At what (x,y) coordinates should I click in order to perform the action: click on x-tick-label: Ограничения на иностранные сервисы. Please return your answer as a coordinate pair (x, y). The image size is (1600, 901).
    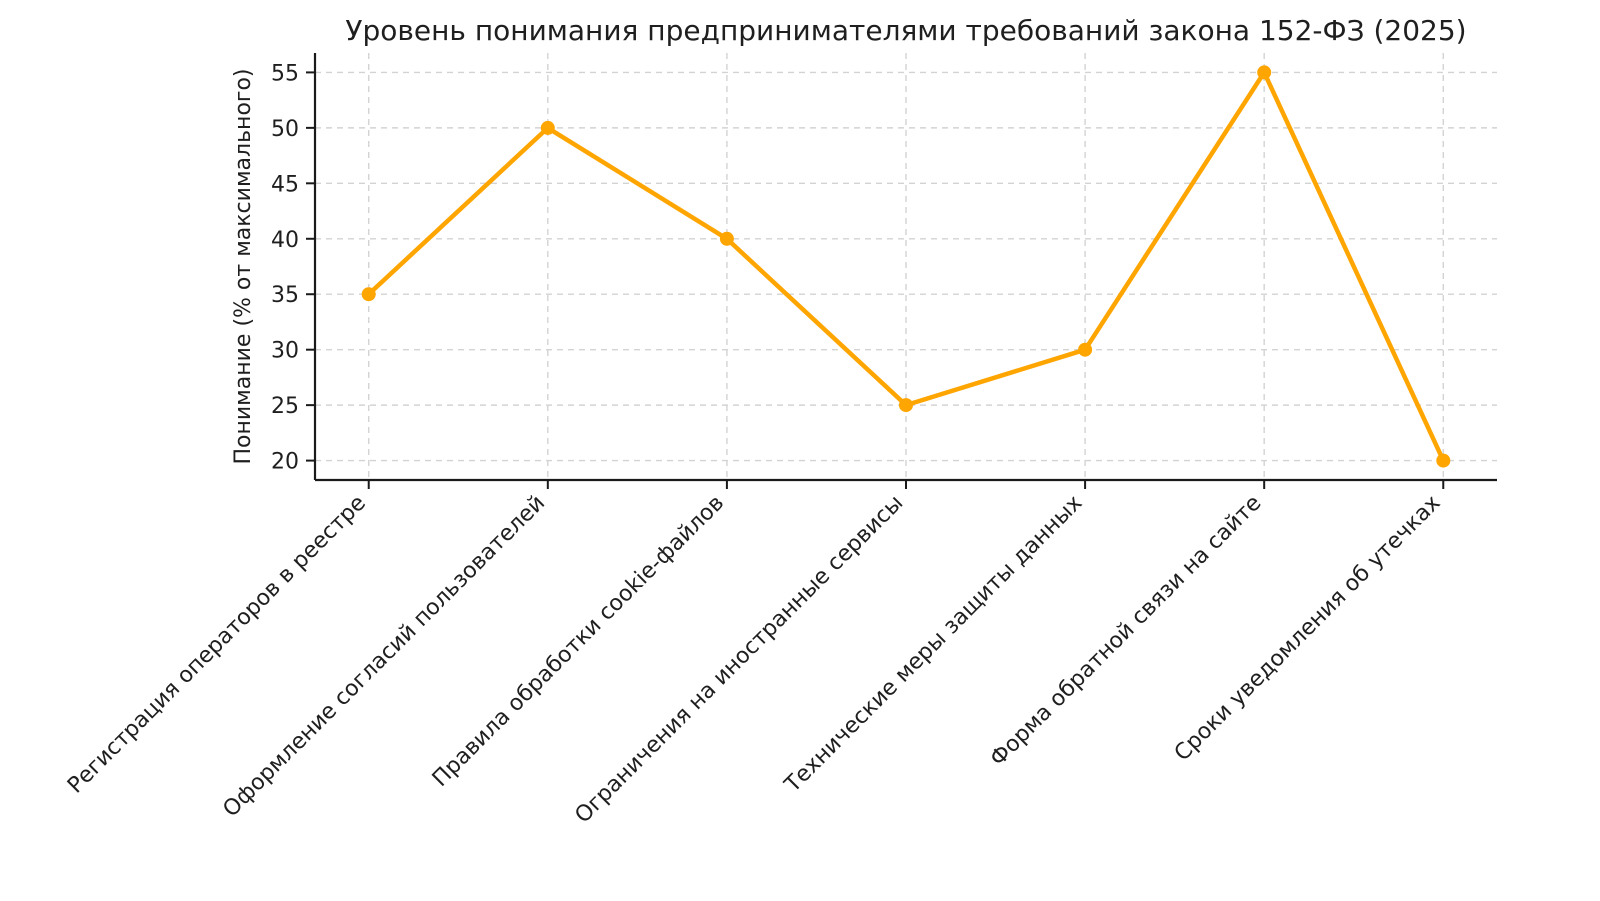
    Looking at the image, I should click on (739, 660).